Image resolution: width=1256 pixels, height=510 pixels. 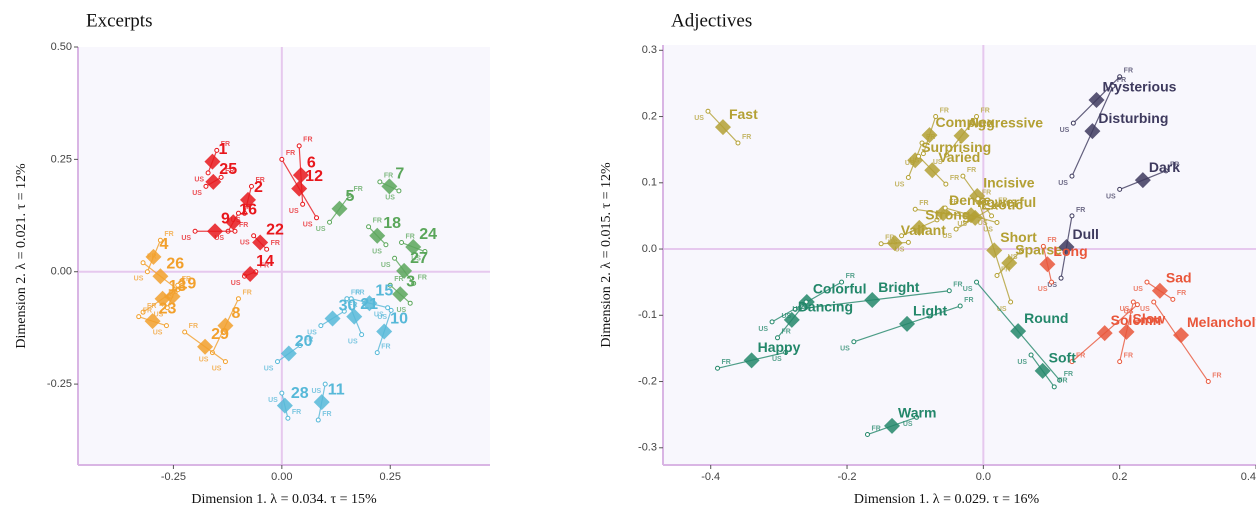 What do you see at coordinates (390, 477) in the screenshot?
I see `x-tick-label: 0.25` at bounding box center [390, 477].